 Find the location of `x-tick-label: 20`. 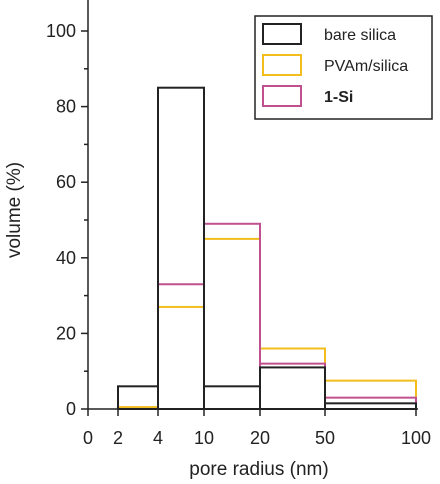

x-tick-label: 20 is located at coordinates (260, 438).